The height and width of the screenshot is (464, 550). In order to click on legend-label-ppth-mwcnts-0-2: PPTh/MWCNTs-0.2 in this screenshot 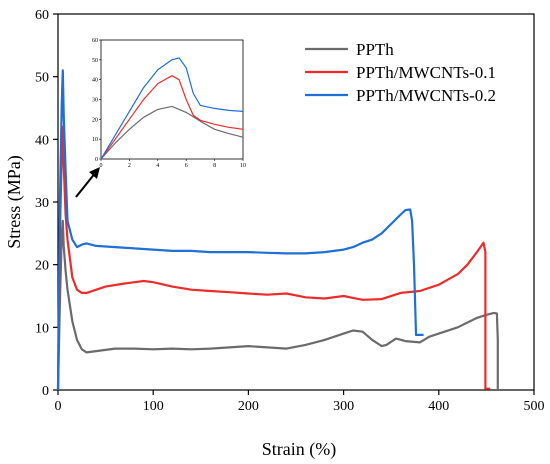, I will do `click(426, 95)`.